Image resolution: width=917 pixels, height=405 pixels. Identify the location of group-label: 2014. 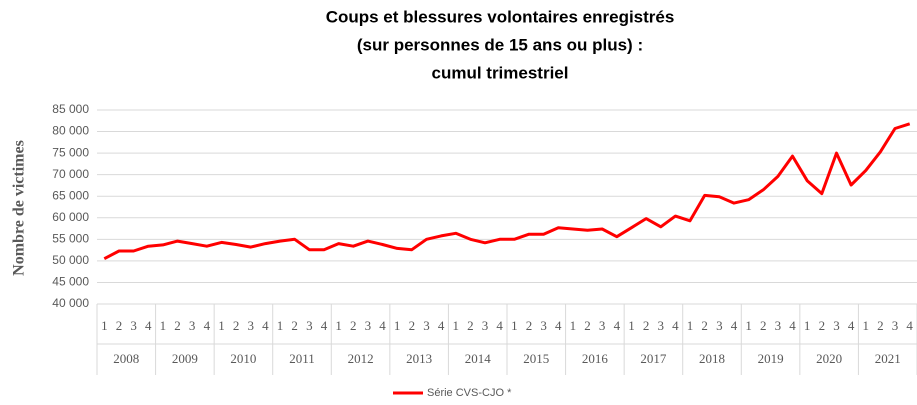
(478, 358).